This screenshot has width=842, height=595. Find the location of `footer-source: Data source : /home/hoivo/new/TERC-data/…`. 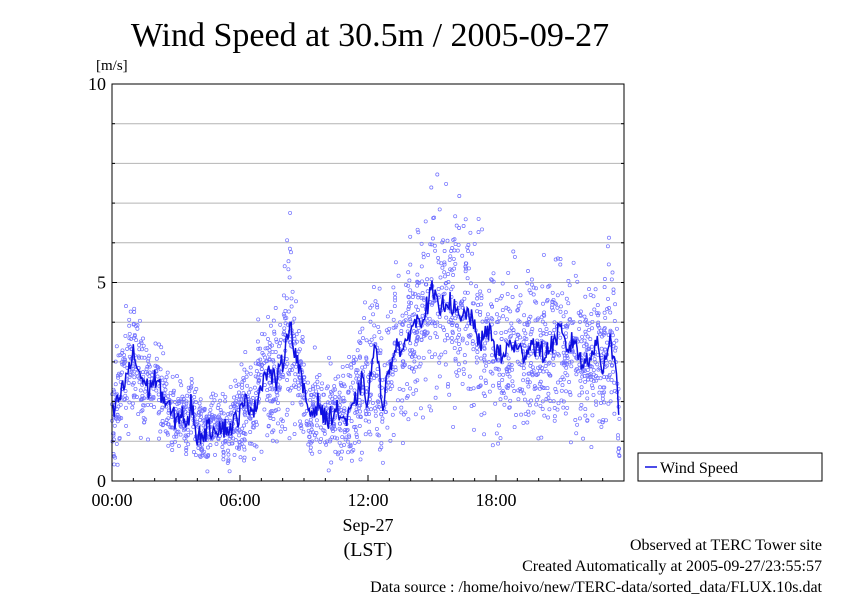

footer-source: Data source : /home/hoivo/new/TERC-data/… is located at coordinates (596, 587).